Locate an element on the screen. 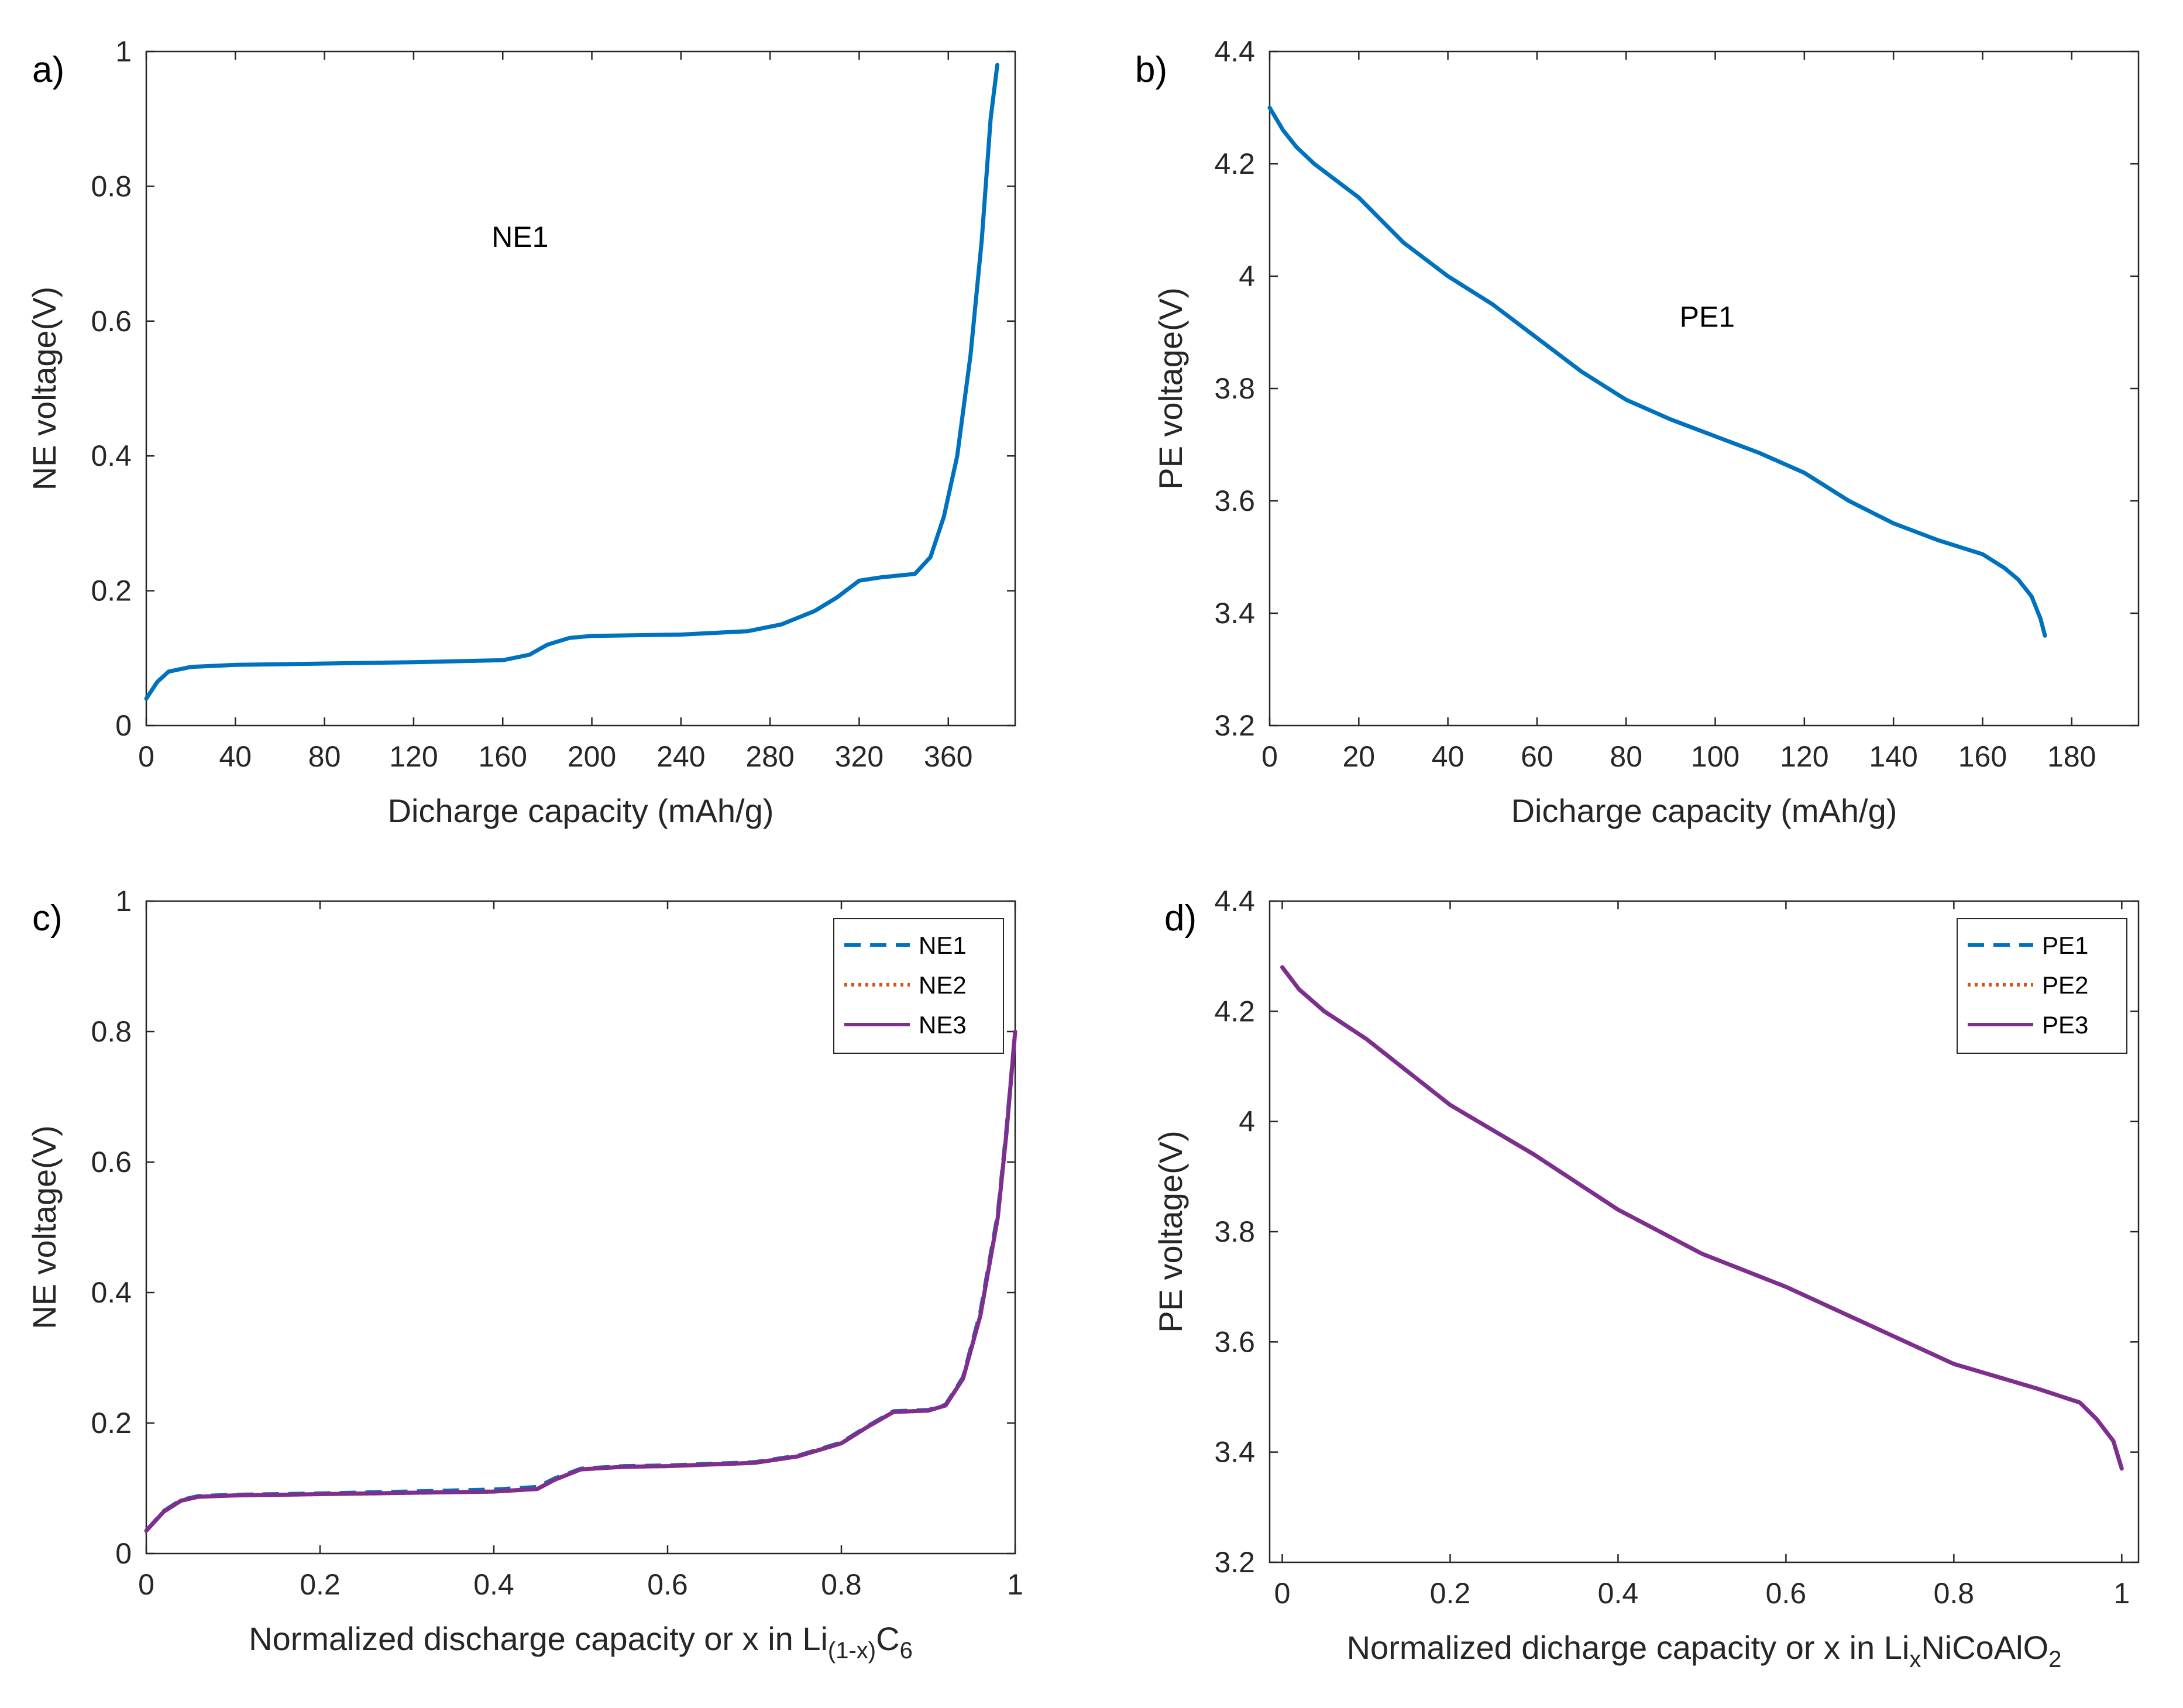 This screenshot has width=2183, height=1708. x-axis-title-main: Normalized discharge capacity or x in Li is located at coordinates (539, 1639).